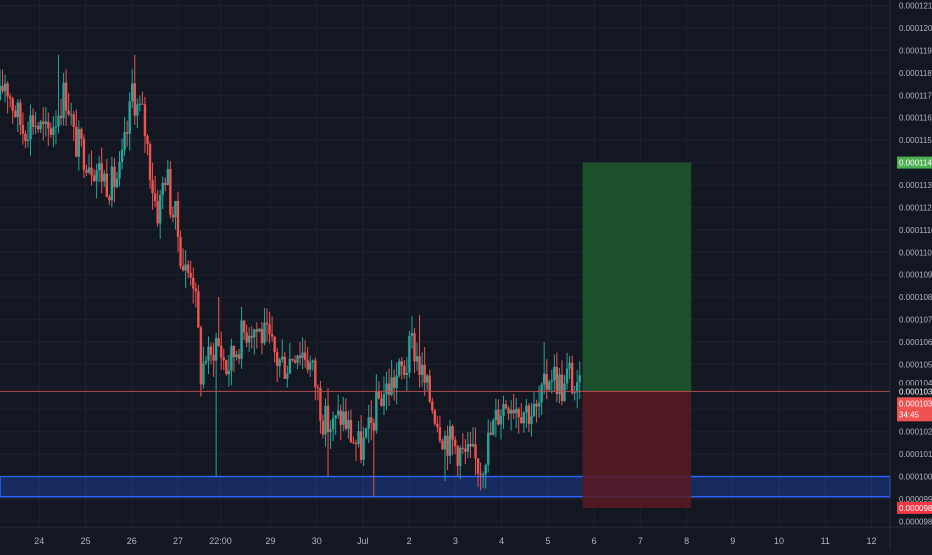 Image resolution: width=932 pixels, height=555 pixels. I want to click on countdown-label: 34:45, so click(909, 414).